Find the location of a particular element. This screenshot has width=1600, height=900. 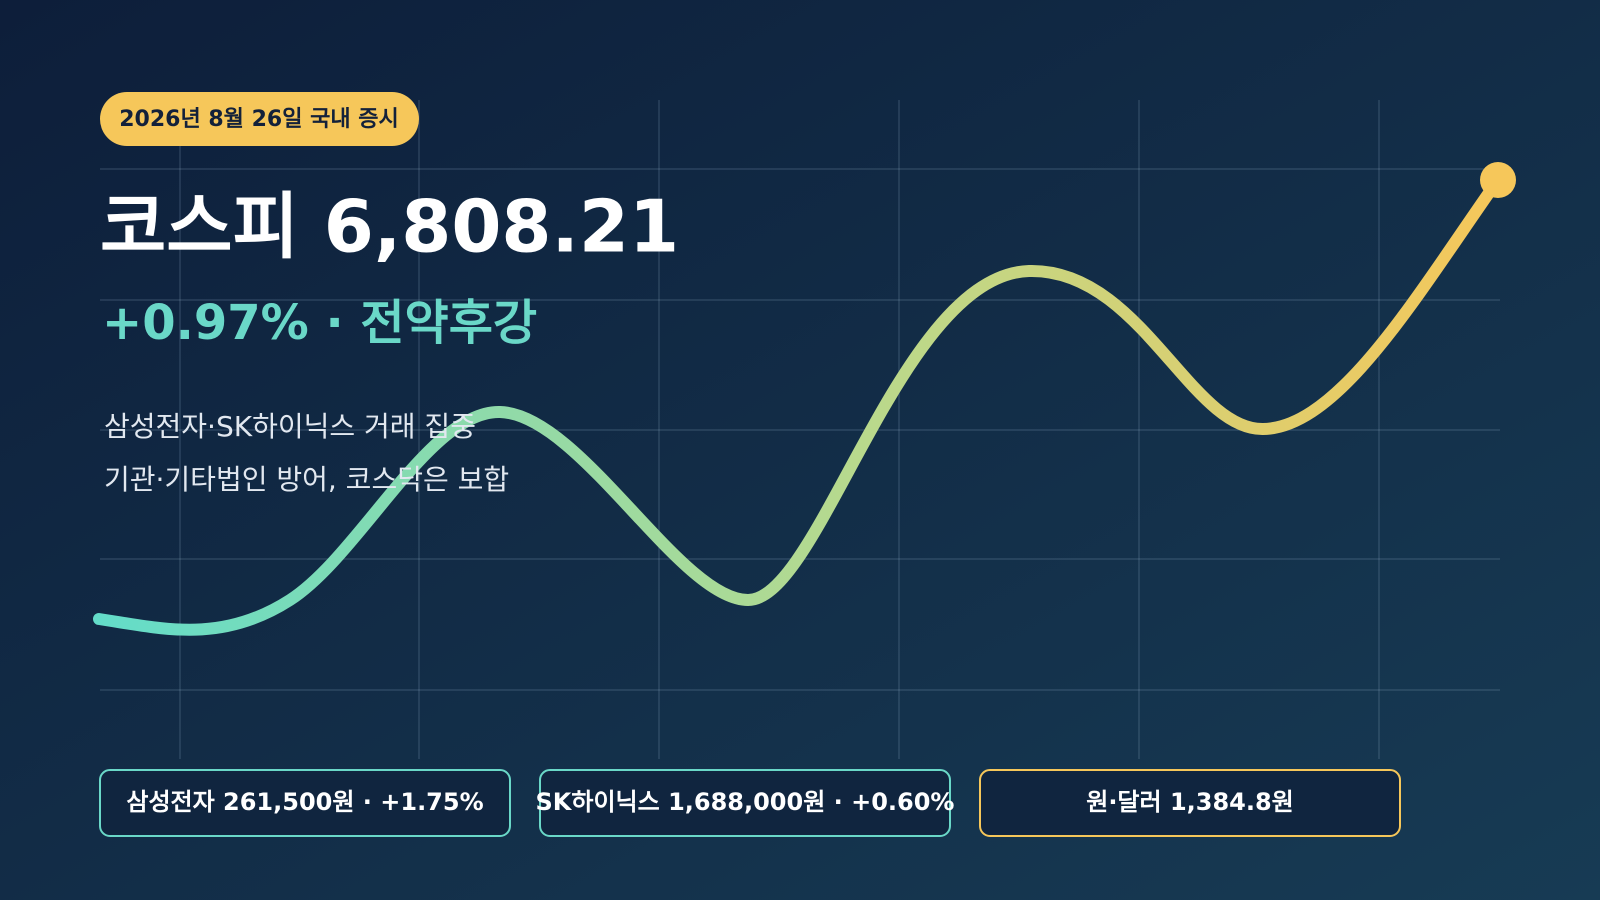

pill-text: SK하이닉스 1,688,000원 · +0.60% is located at coordinates (745, 802).